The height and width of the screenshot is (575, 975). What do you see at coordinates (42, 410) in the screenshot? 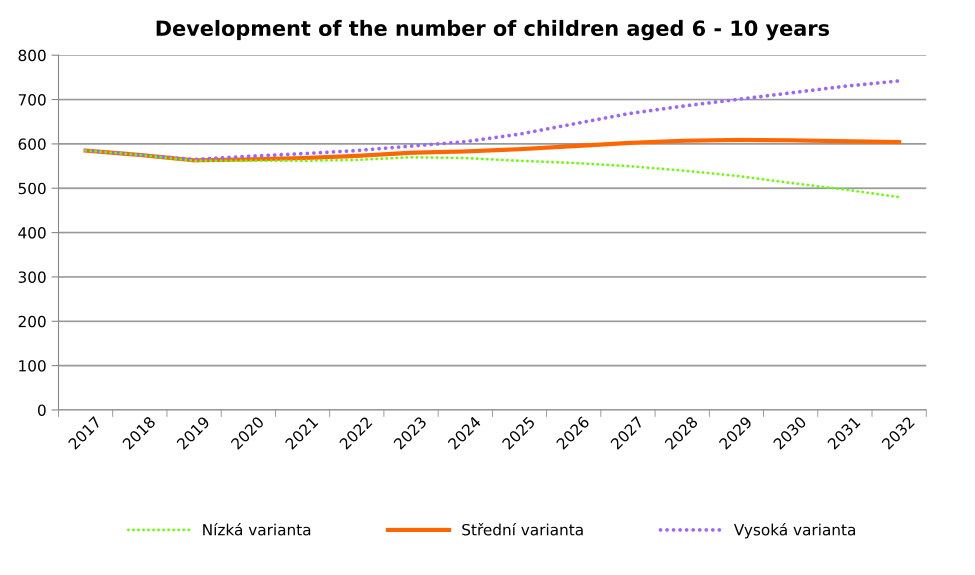
I see `y-tick-label: 0` at bounding box center [42, 410].